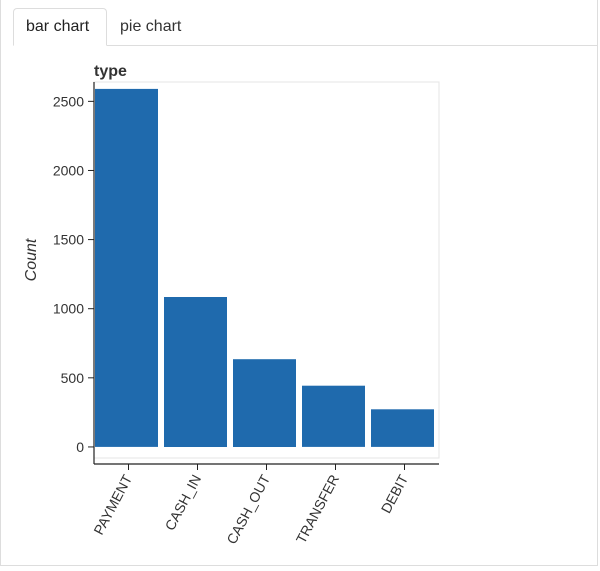 The image size is (600, 571). Describe the element at coordinates (112, 505) in the screenshot. I see `x-tick-label: PAYMENT` at that location.